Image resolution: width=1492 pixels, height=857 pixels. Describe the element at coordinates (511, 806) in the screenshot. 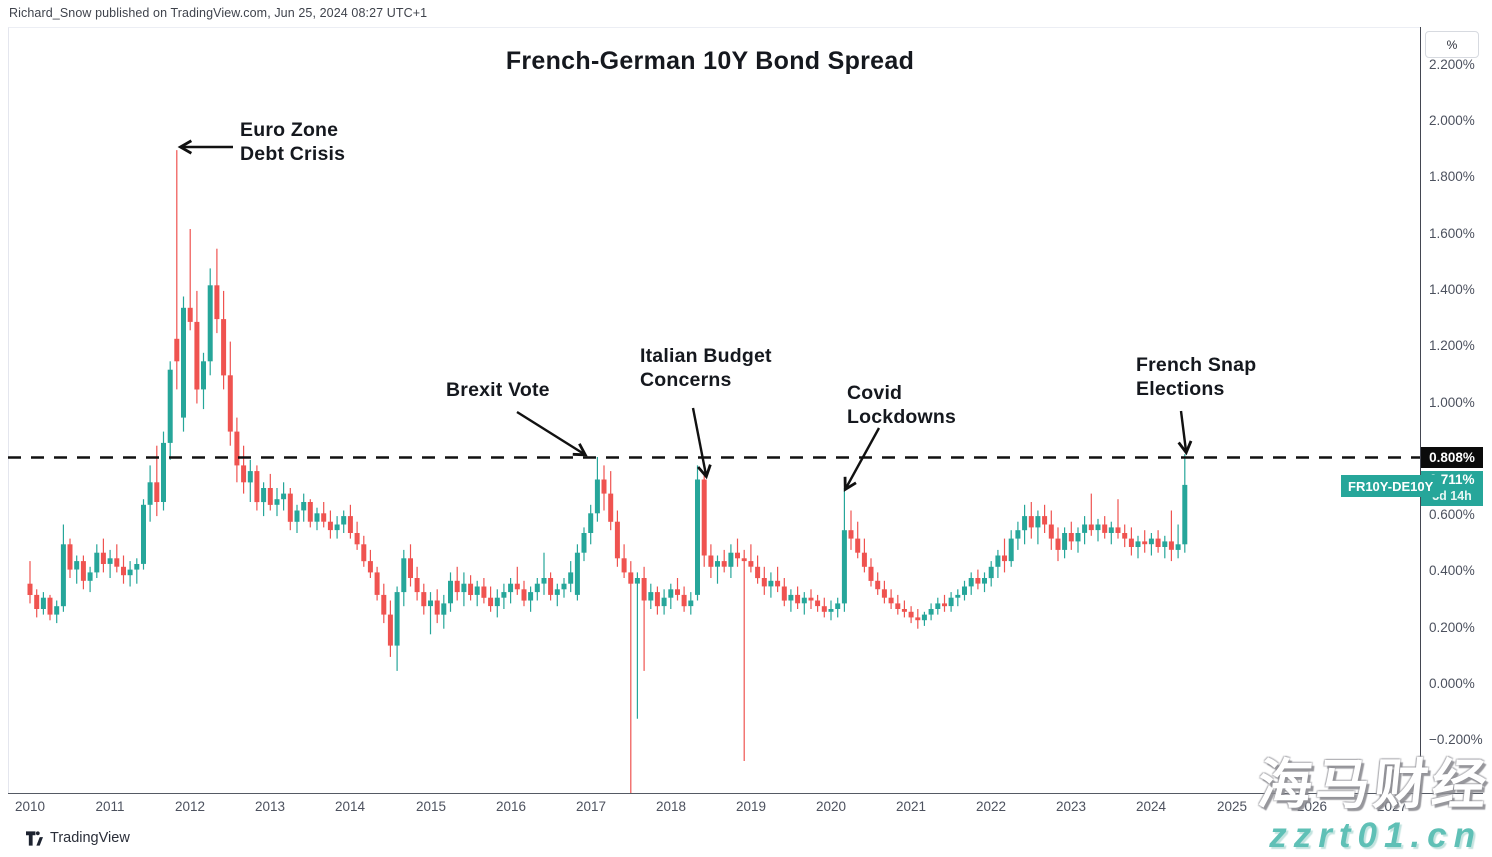

I see `time-tick-label: 2016` at that location.